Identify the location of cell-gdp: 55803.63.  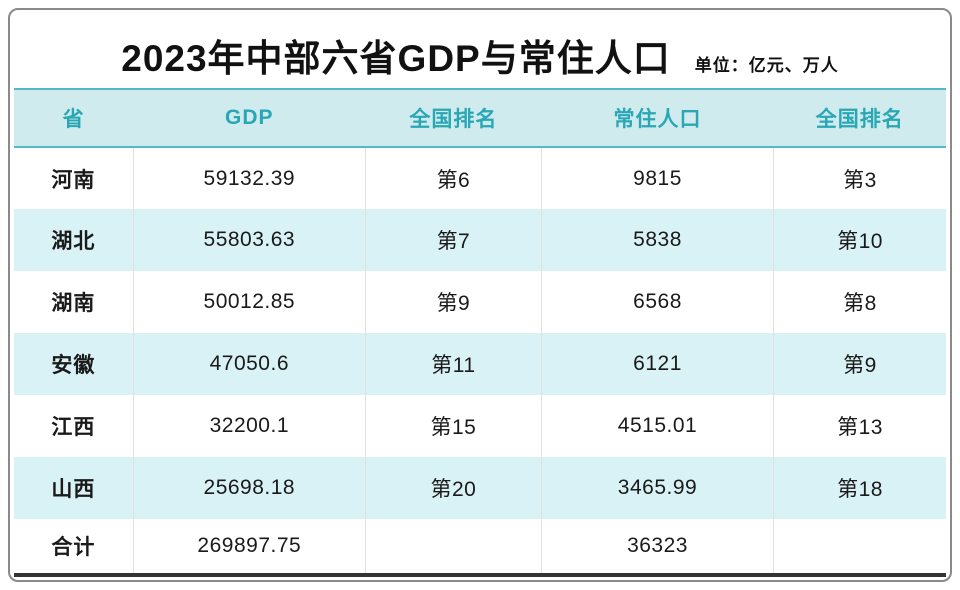
(249, 240).